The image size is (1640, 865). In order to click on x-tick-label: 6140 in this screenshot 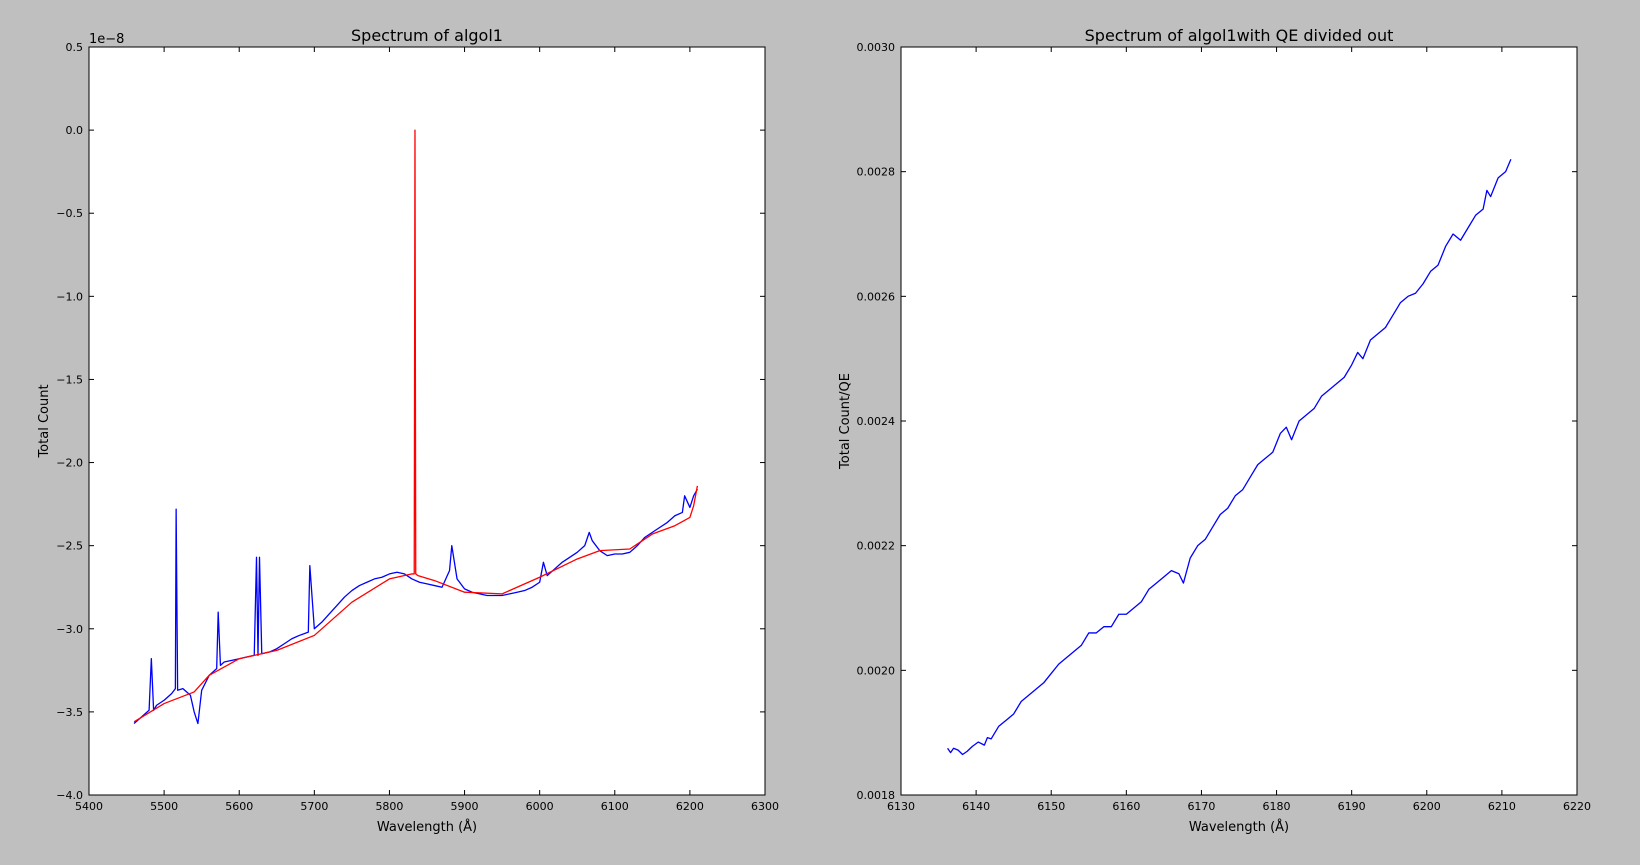, I will do `click(976, 806)`.